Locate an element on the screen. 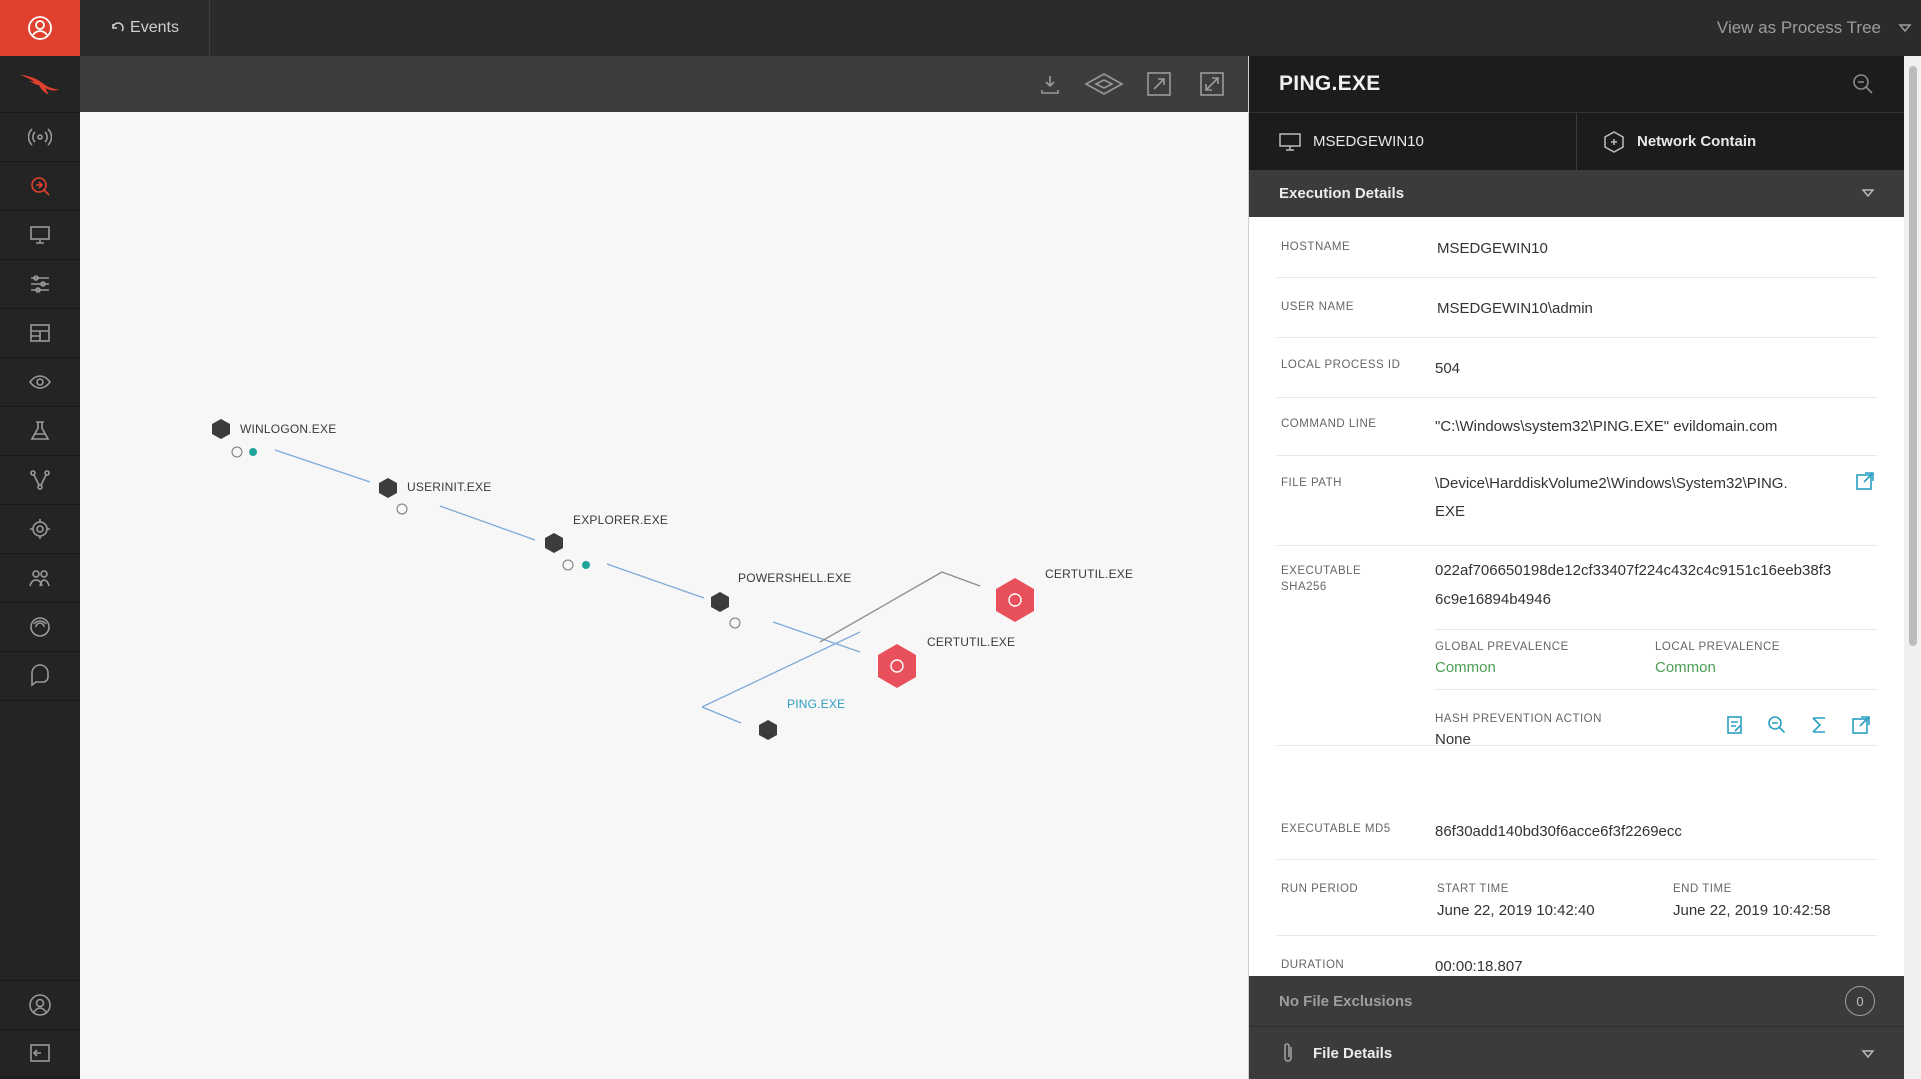 This screenshot has width=1921, height=1079. falcon-logo is located at coordinates (40, 84).